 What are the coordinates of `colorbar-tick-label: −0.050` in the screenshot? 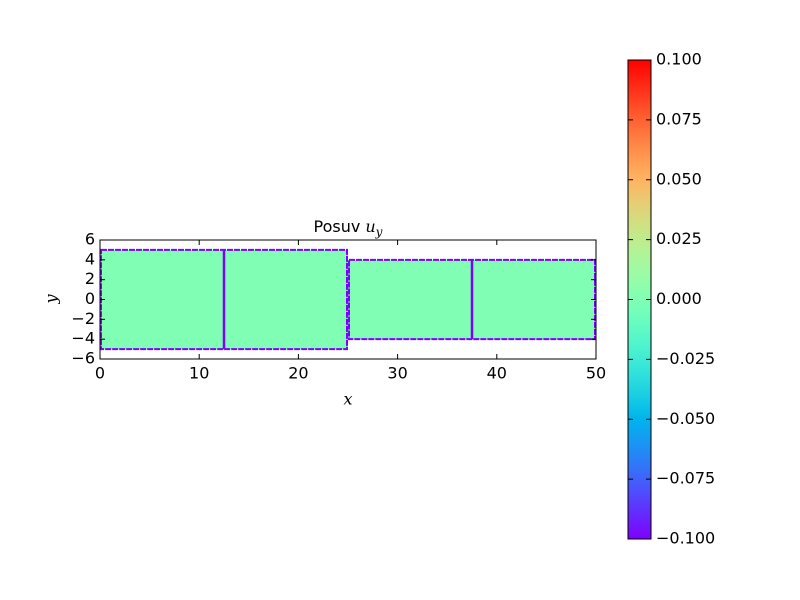 It's located at (685, 418).